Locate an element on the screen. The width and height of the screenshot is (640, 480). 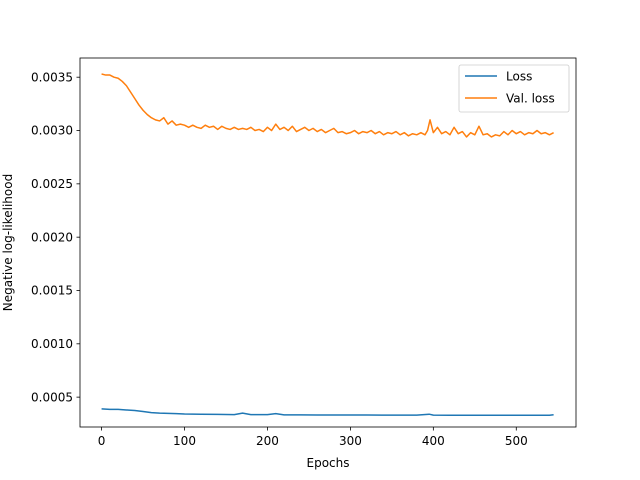
x-tick-label: 100 is located at coordinates (184, 441).